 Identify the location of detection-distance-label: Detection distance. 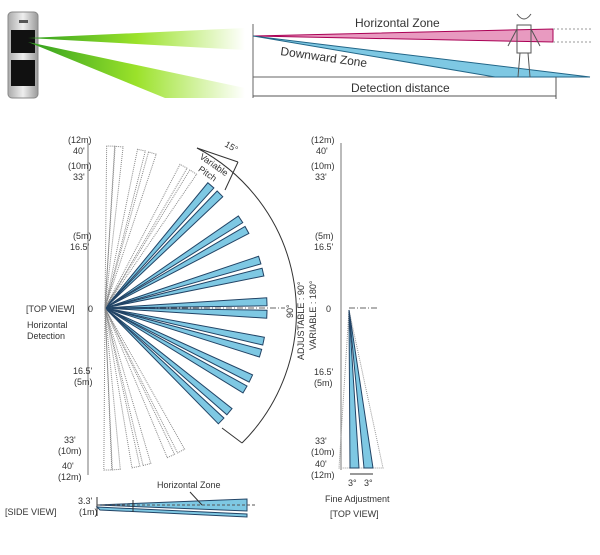
(400, 88).